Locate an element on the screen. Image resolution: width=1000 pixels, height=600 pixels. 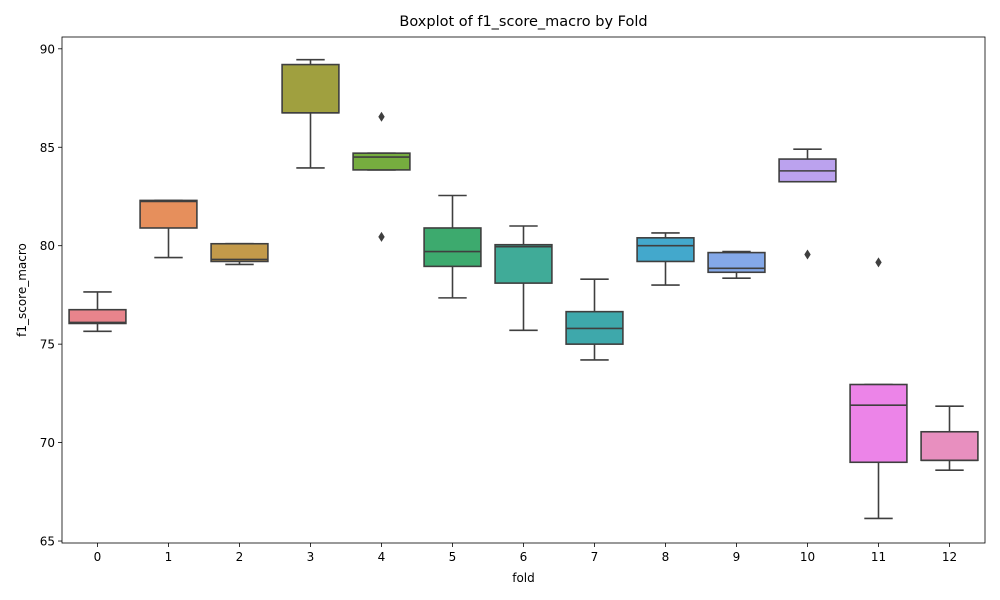
y-tick-label: 85 is located at coordinates (47, 148).